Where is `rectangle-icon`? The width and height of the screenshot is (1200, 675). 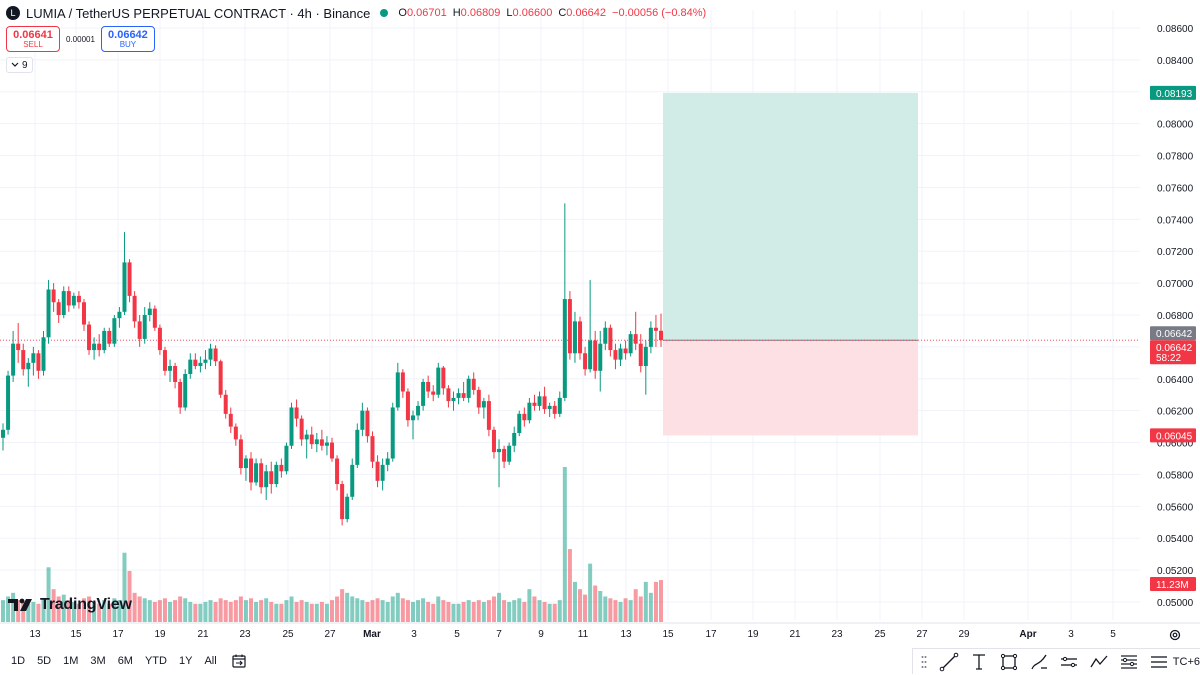 rectangle-icon is located at coordinates (1009, 662).